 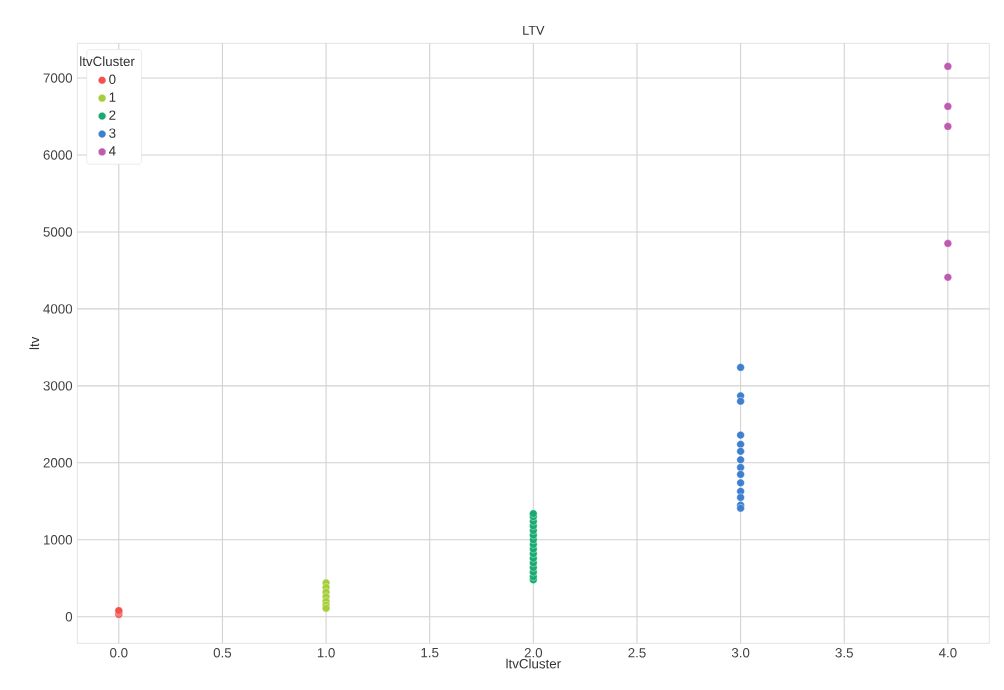 What do you see at coordinates (222, 653) in the screenshot?
I see `x-tick-label: 0.5` at bounding box center [222, 653].